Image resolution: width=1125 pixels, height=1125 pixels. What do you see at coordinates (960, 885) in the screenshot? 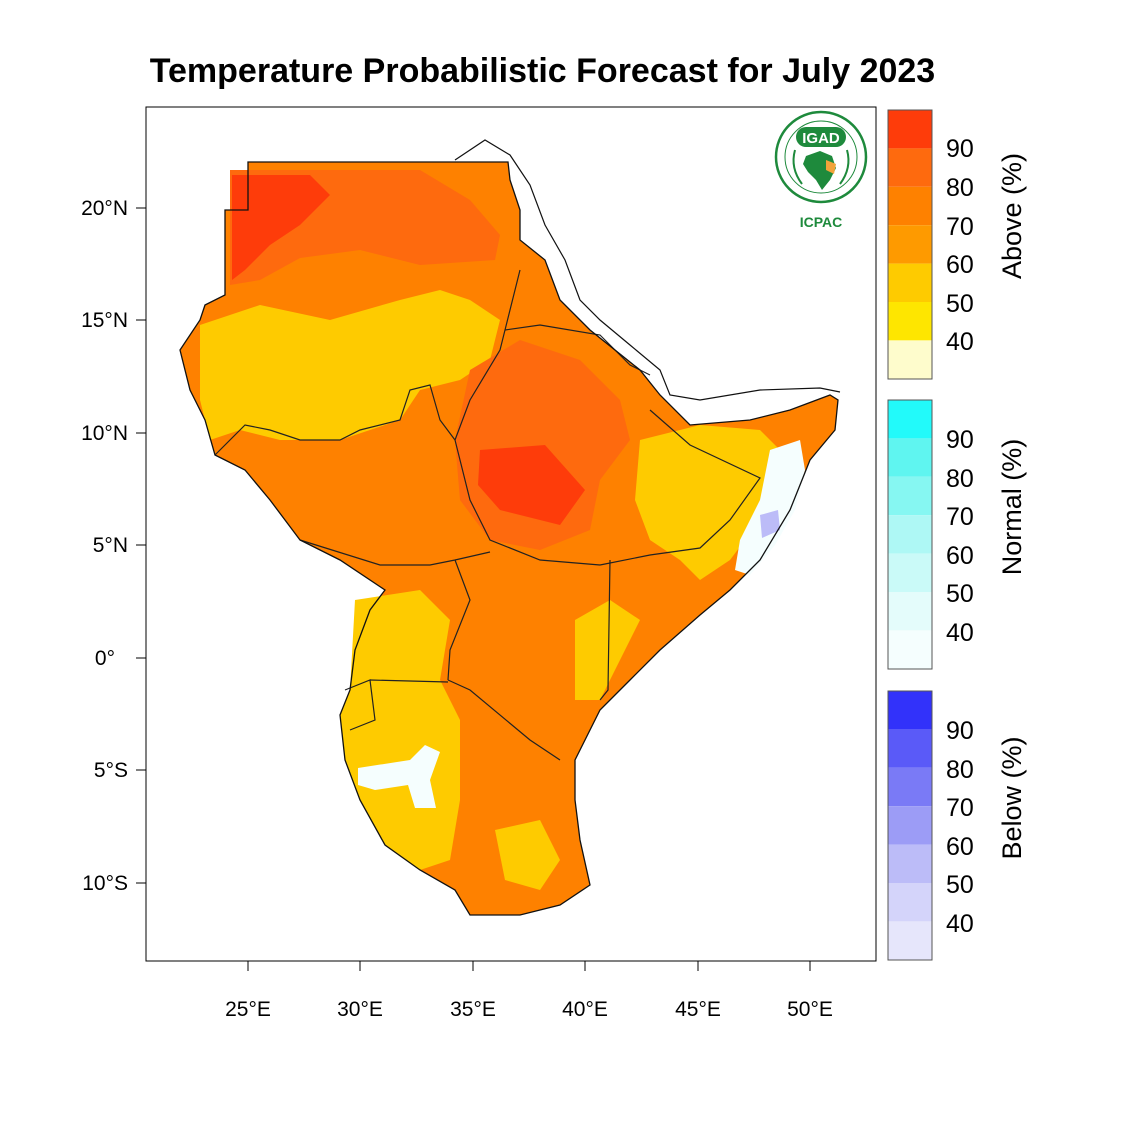
I see `legend-below-label: 50` at bounding box center [960, 885].